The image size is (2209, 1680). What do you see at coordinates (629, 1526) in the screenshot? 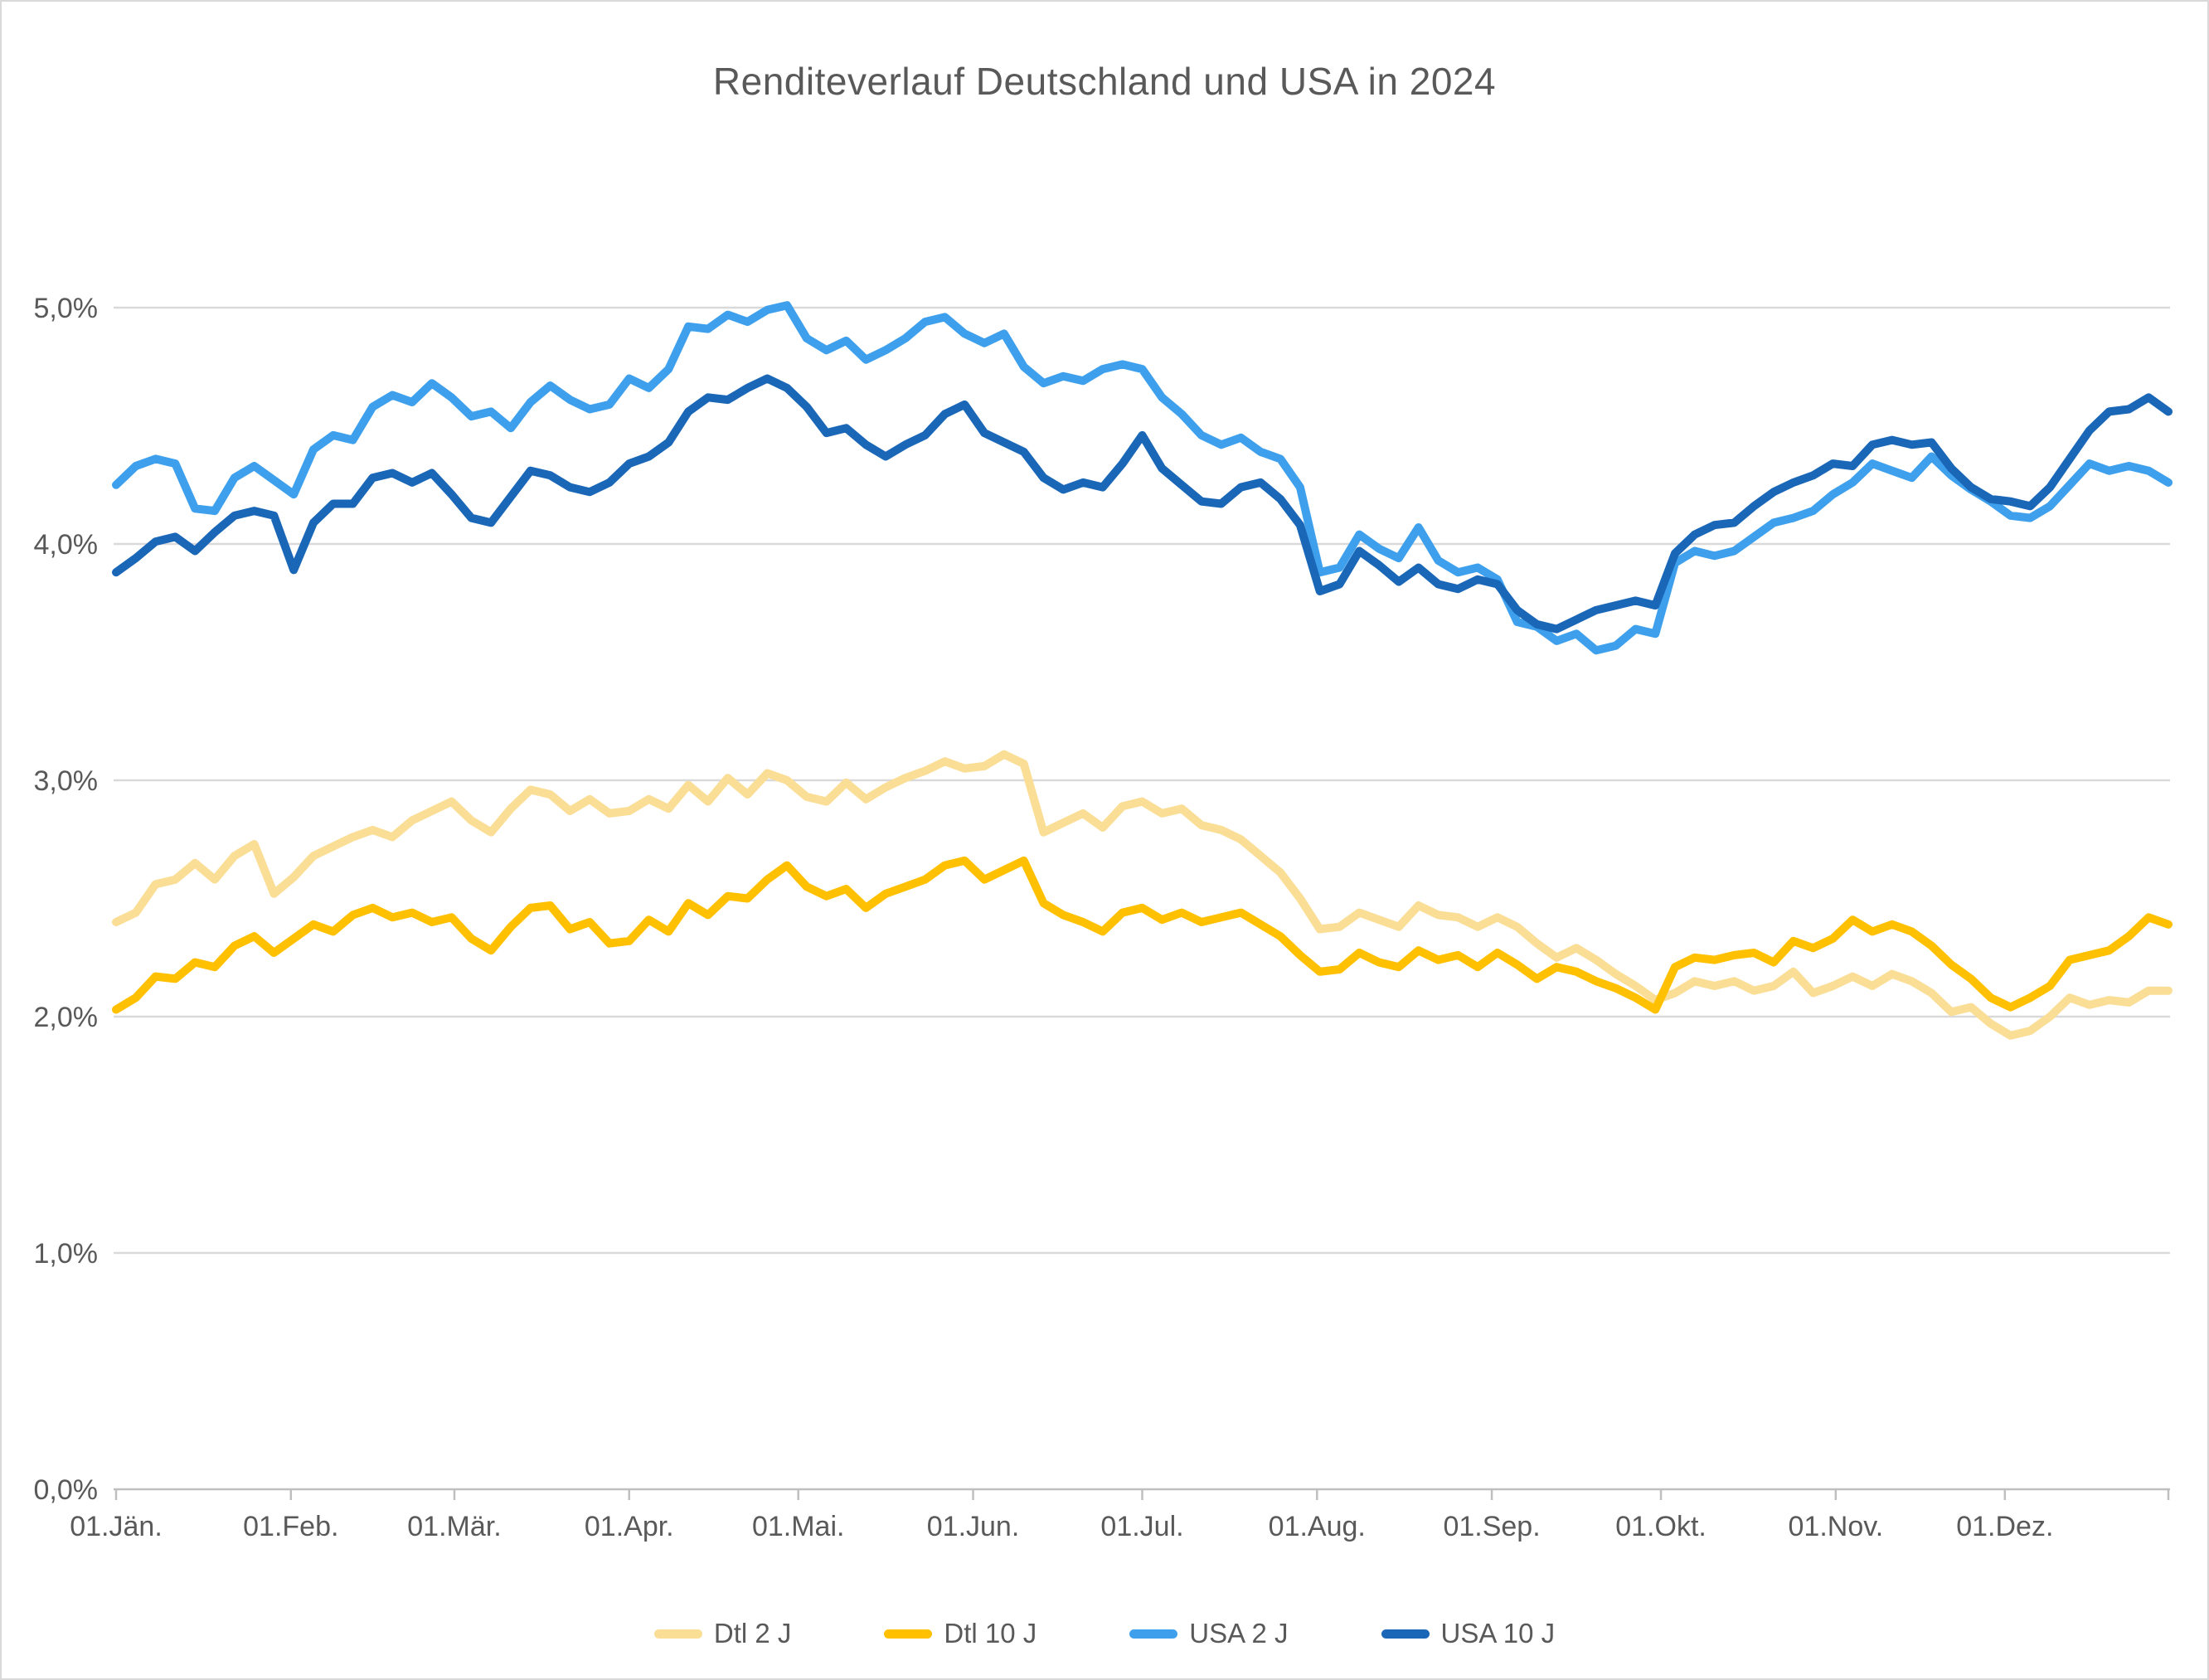
I see `x-axis-tick-label: 01.Apr.` at bounding box center [629, 1526].